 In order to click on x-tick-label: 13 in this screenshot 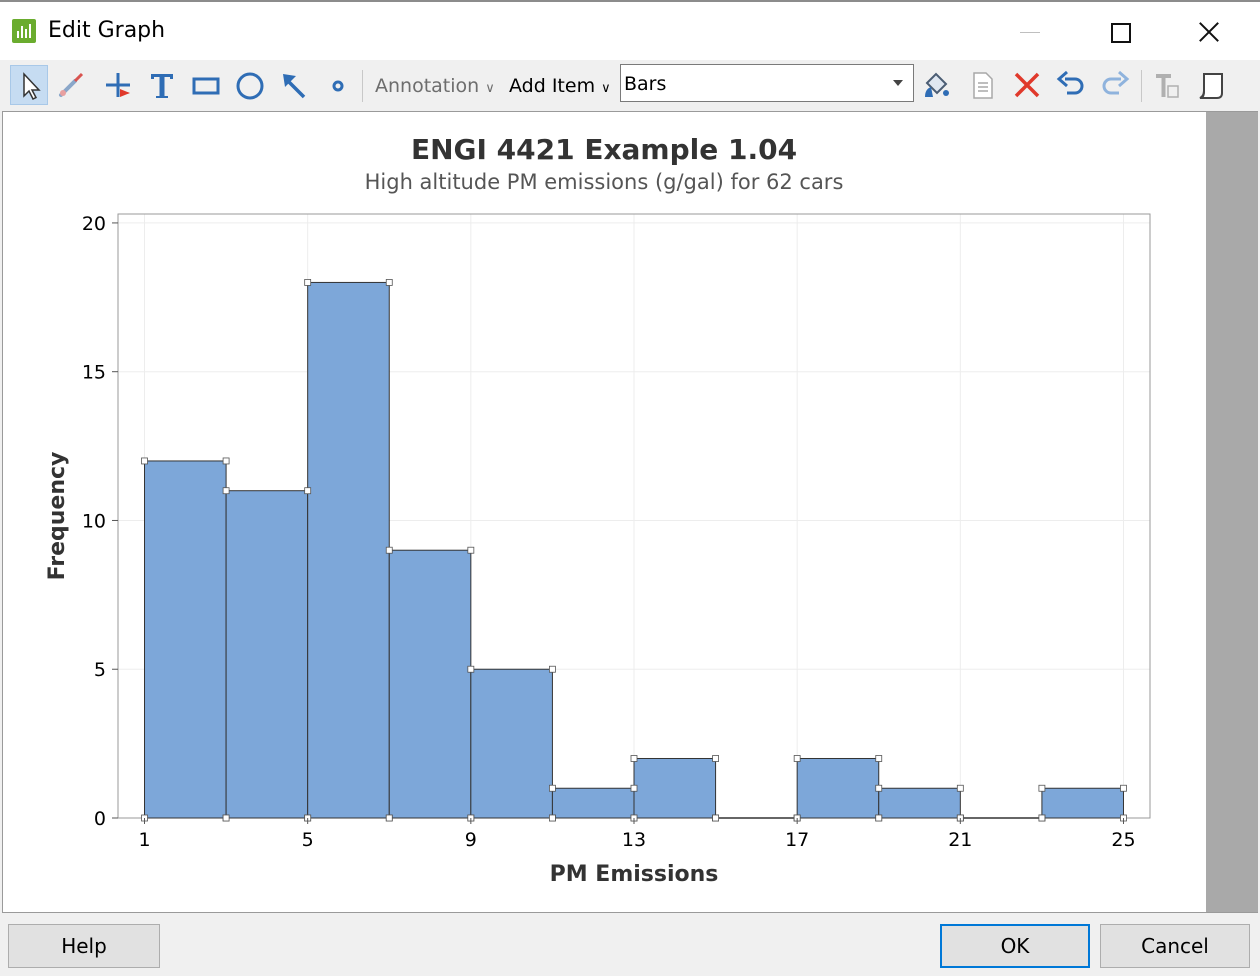, I will do `click(634, 840)`.